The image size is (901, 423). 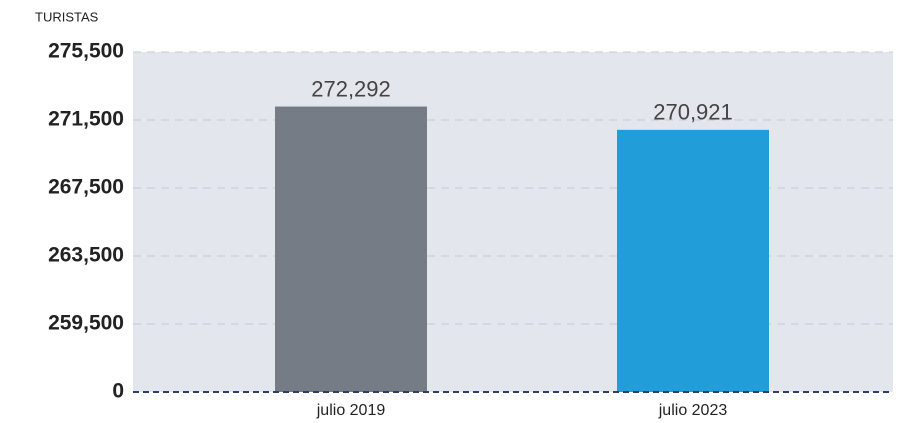 I want to click on value-label: 272,292, so click(x=351, y=88).